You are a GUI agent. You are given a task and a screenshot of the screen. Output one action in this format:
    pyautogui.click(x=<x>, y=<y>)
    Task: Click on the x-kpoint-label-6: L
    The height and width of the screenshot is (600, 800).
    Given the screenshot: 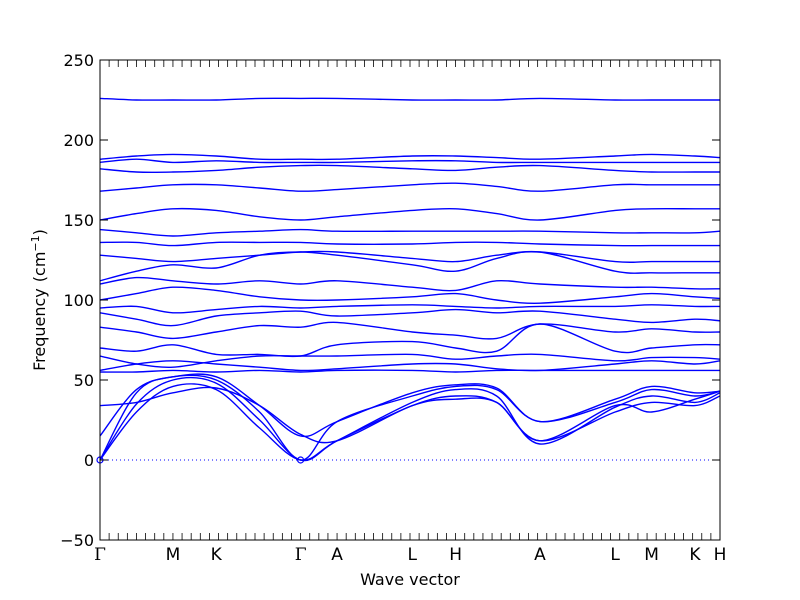 What is the action you would take?
    pyautogui.click(x=413, y=555)
    